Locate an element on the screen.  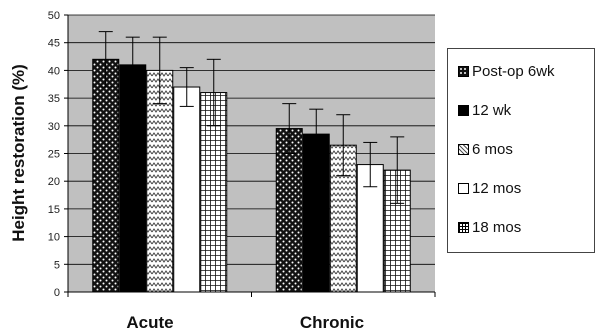
legend-label: Post-op 6wk is located at coordinates (513, 71).